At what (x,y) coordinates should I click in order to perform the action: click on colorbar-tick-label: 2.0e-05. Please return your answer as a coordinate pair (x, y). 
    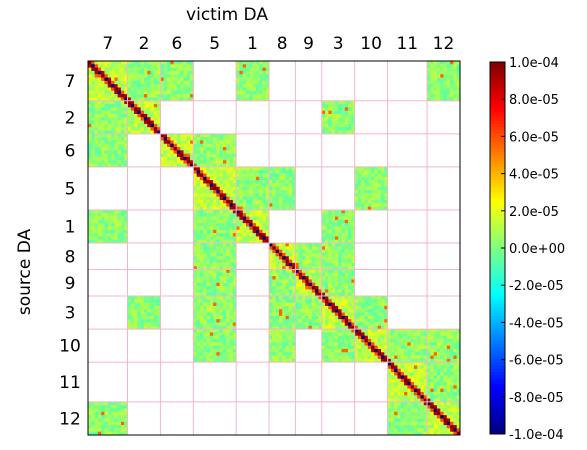
    Looking at the image, I should click on (534, 212).